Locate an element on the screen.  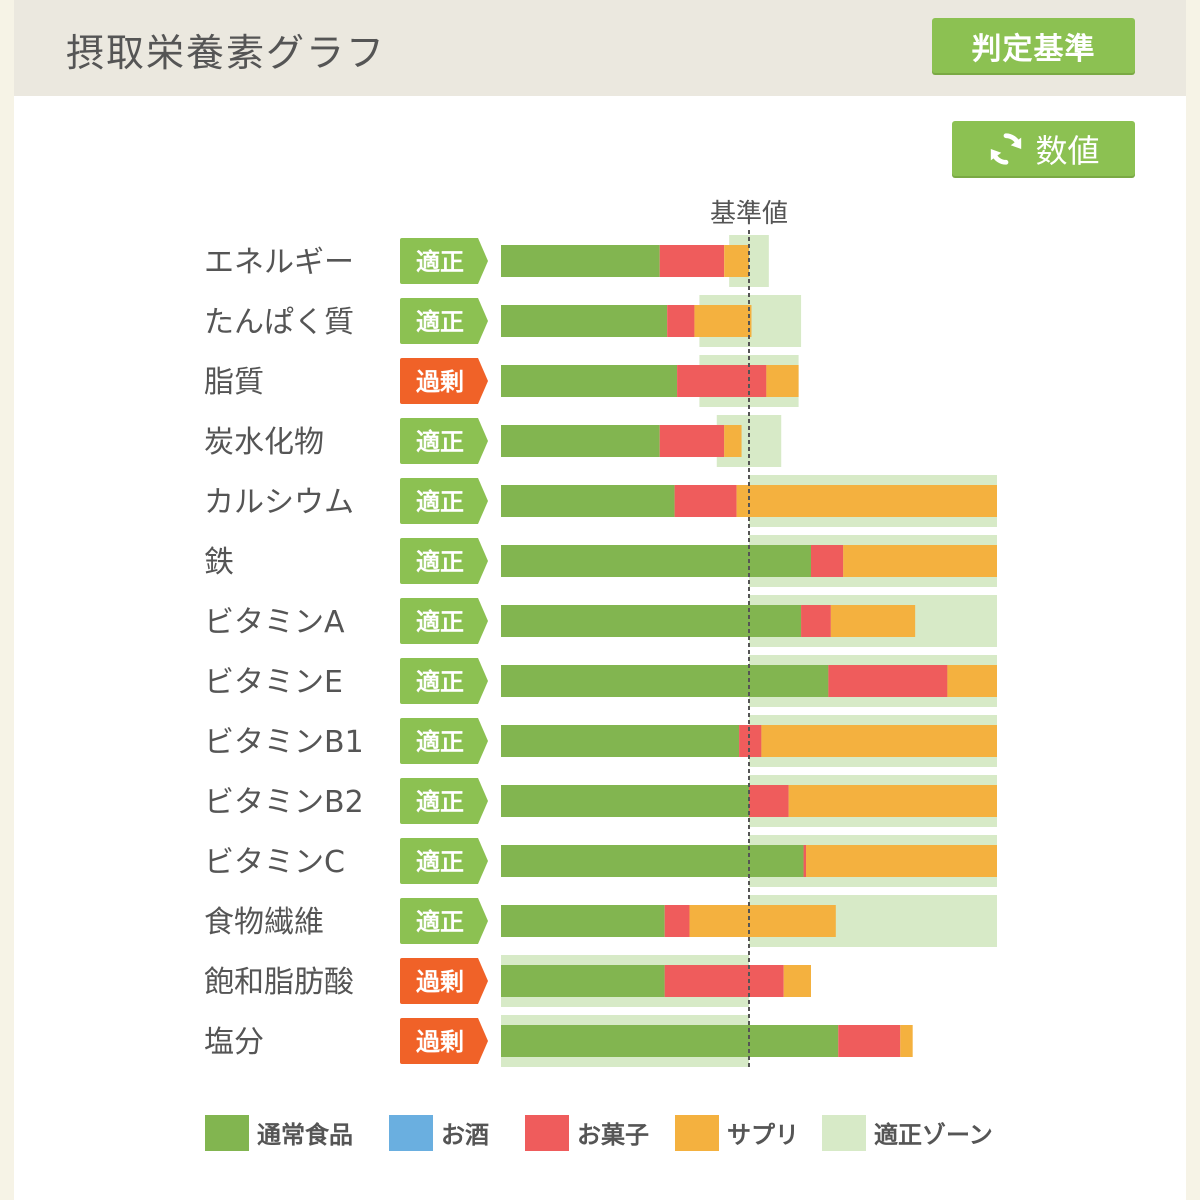
legend-swatch-snack is located at coordinates (547, 1133).